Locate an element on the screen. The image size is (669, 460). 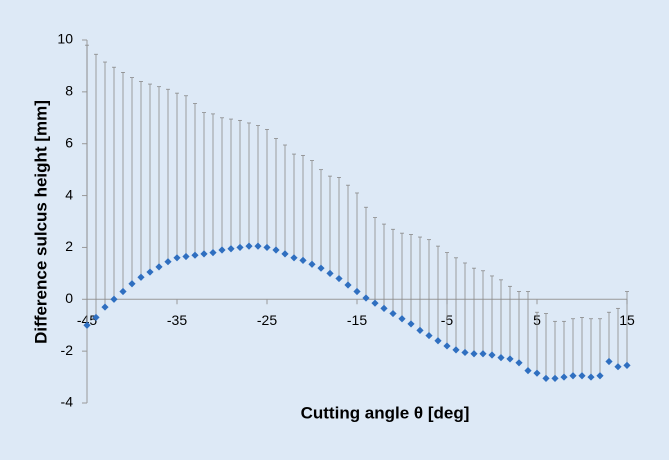
y-tick-label: 10 is located at coordinates (65, 39).